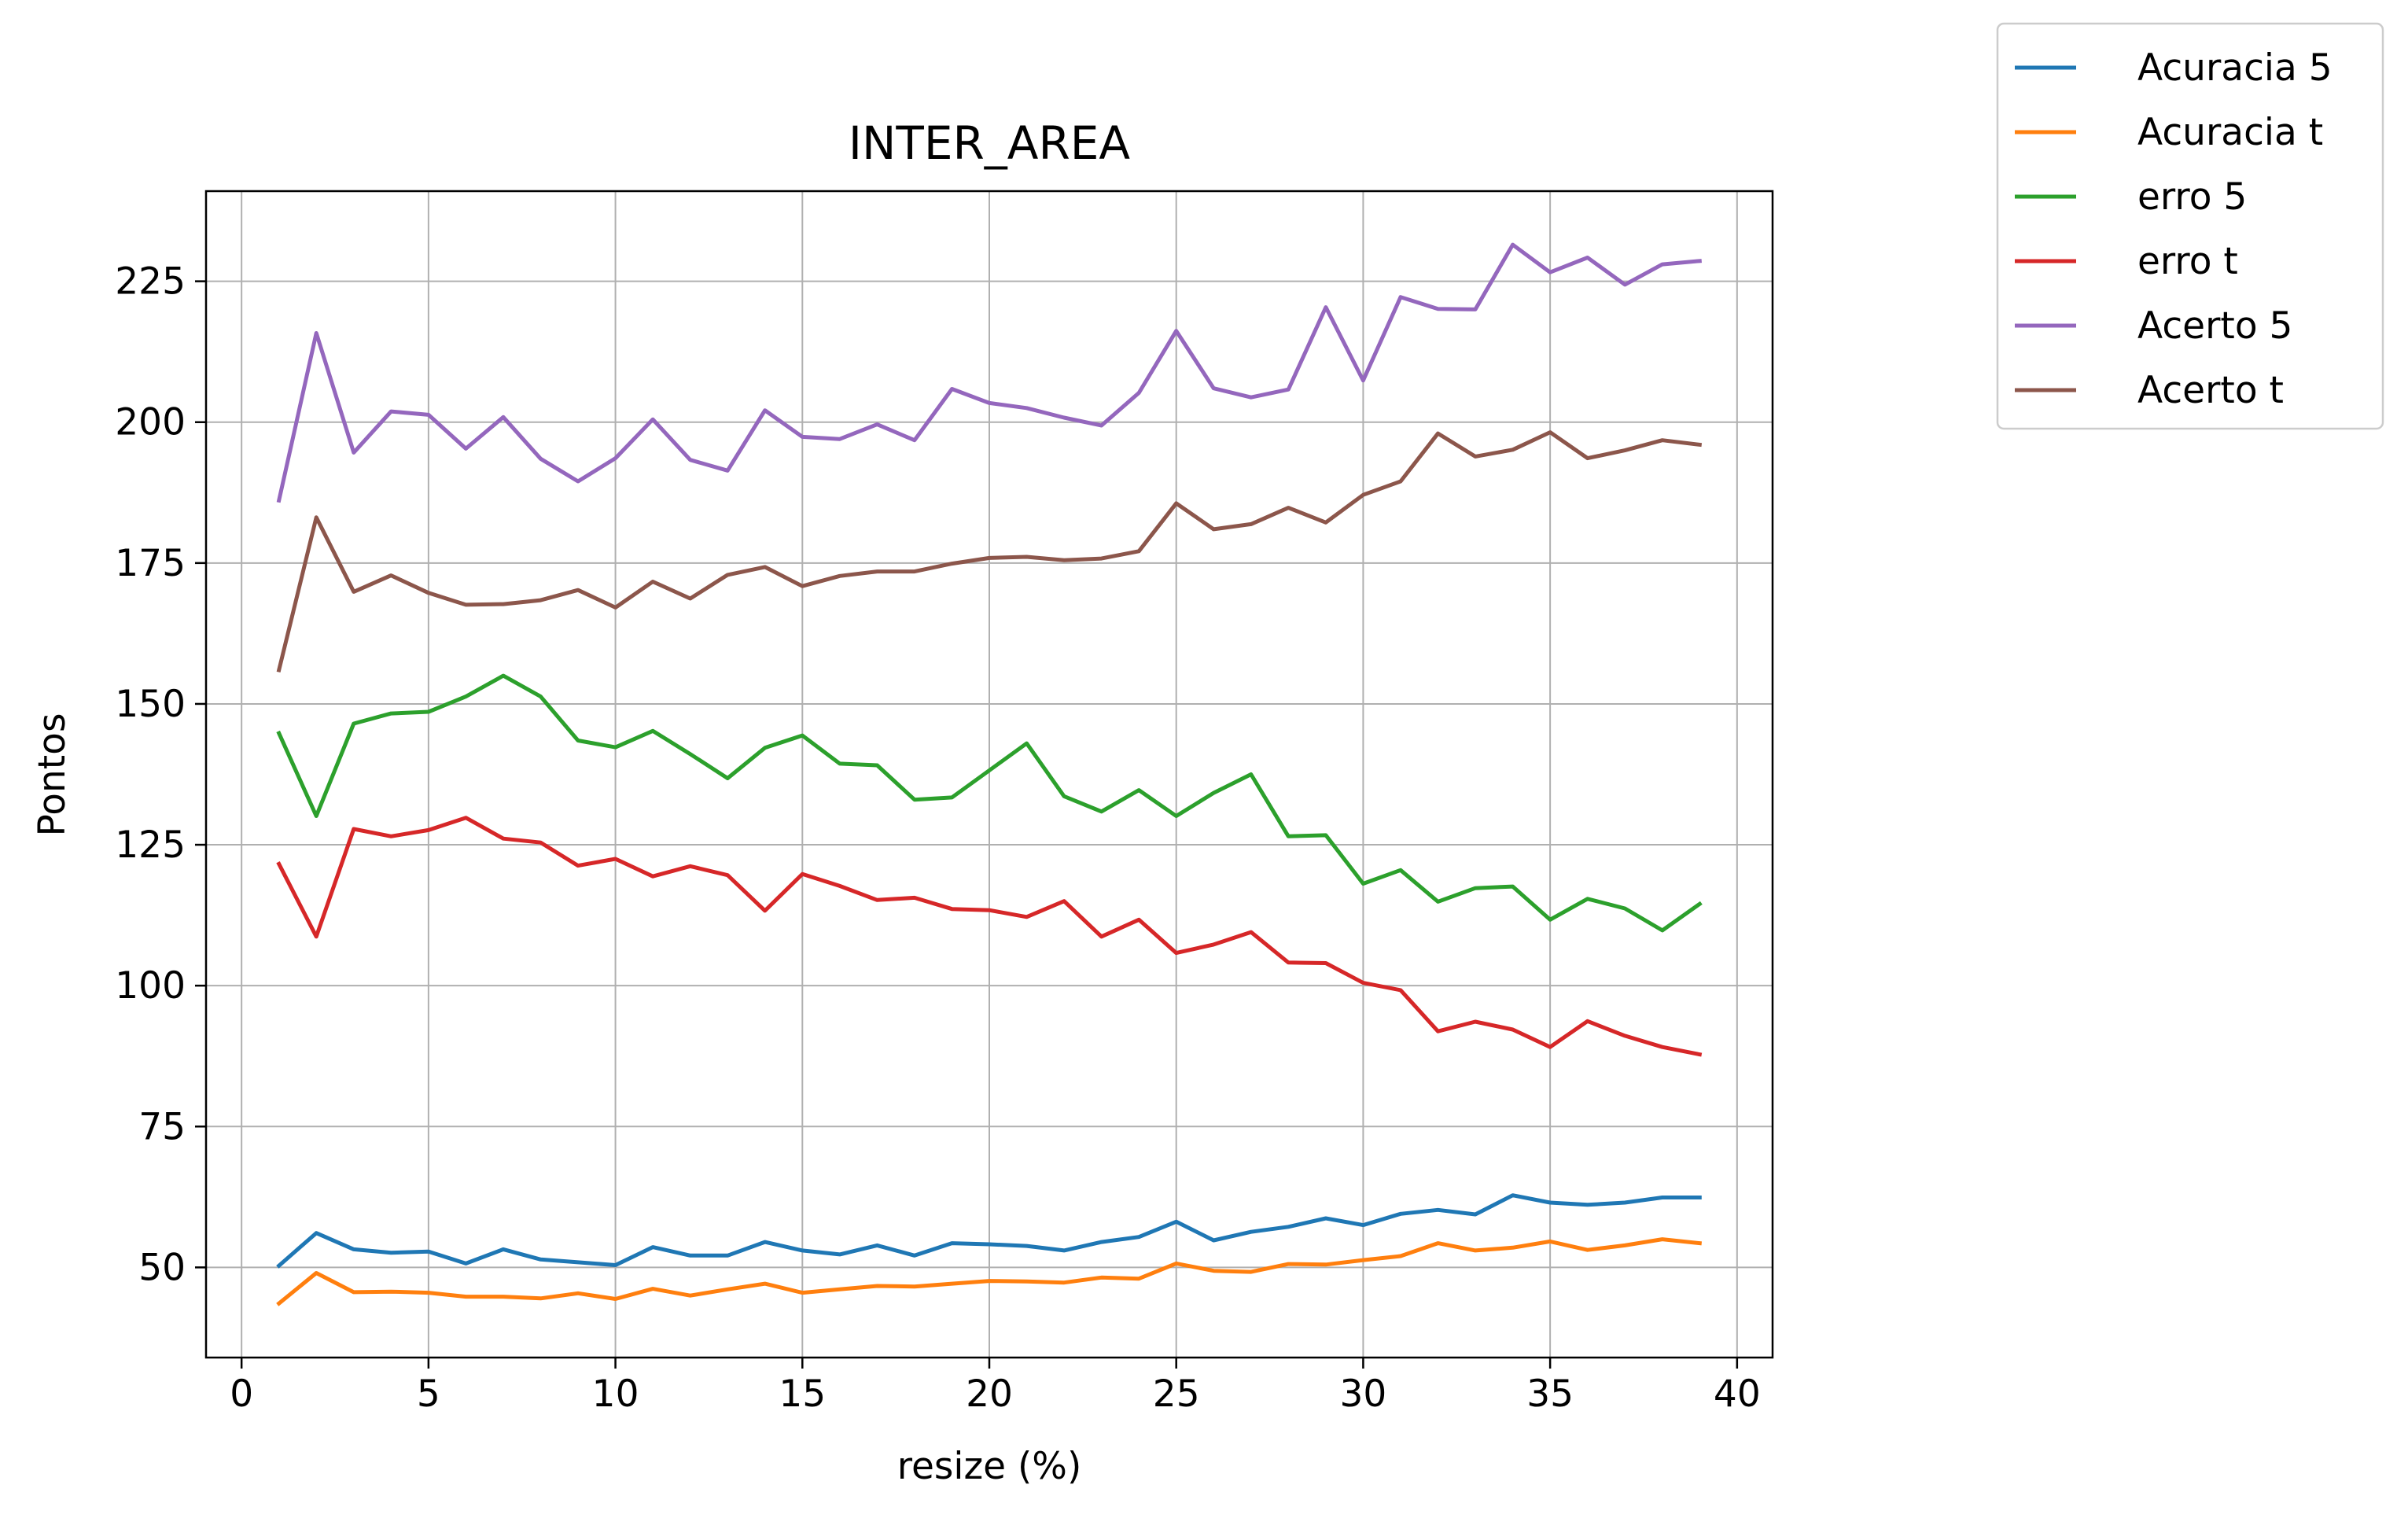 This screenshot has width=2408, height=1518. What do you see at coordinates (990, 143) in the screenshot?
I see `chart-title: INTER_AREA` at bounding box center [990, 143].